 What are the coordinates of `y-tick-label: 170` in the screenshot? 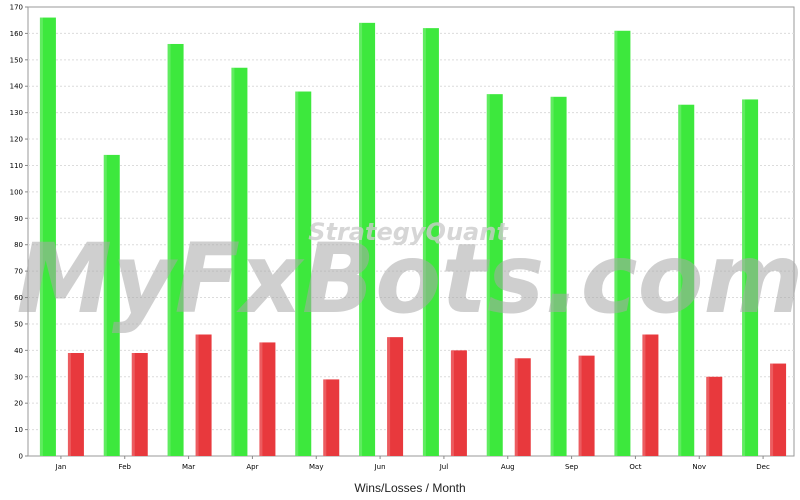 It's located at (16, 8).